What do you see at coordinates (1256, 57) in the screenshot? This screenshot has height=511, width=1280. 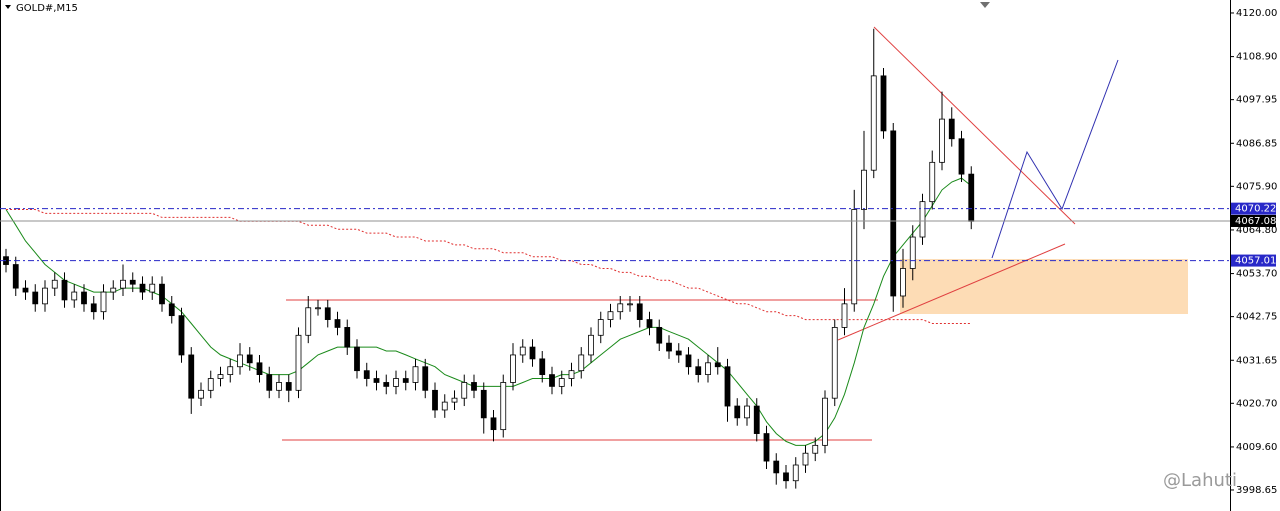 I see `y-tick-label: 4108.90` at bounding box center [1256, 57].